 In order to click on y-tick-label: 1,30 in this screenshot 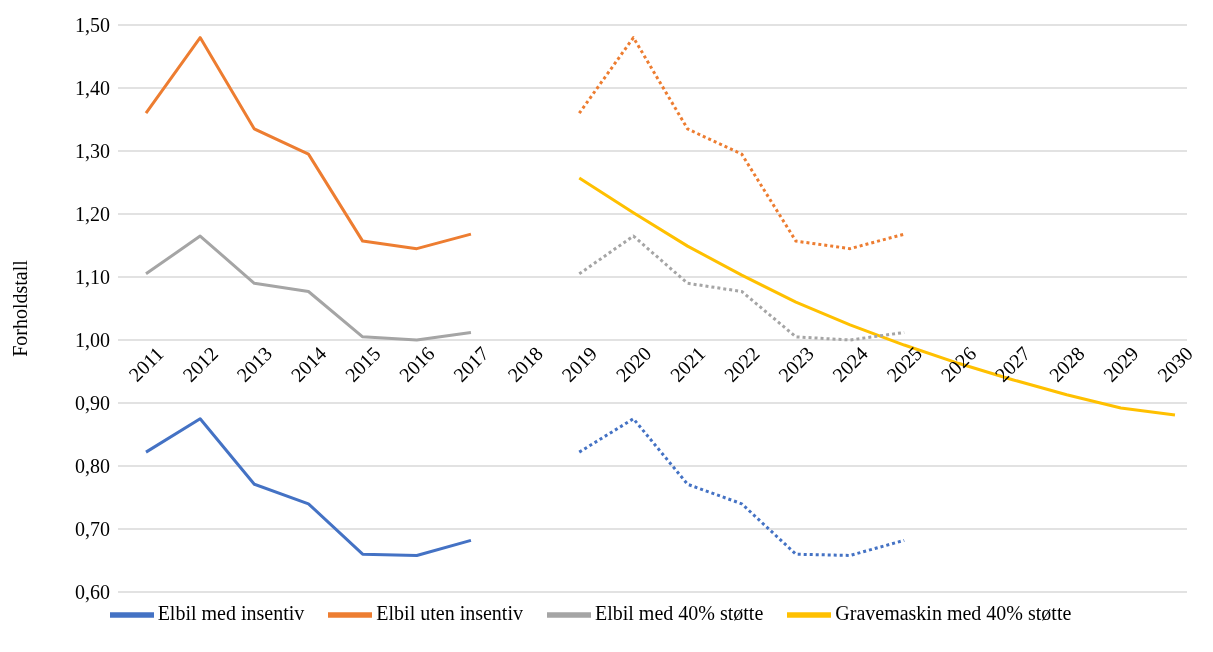, I will do `click(92, 151)`.